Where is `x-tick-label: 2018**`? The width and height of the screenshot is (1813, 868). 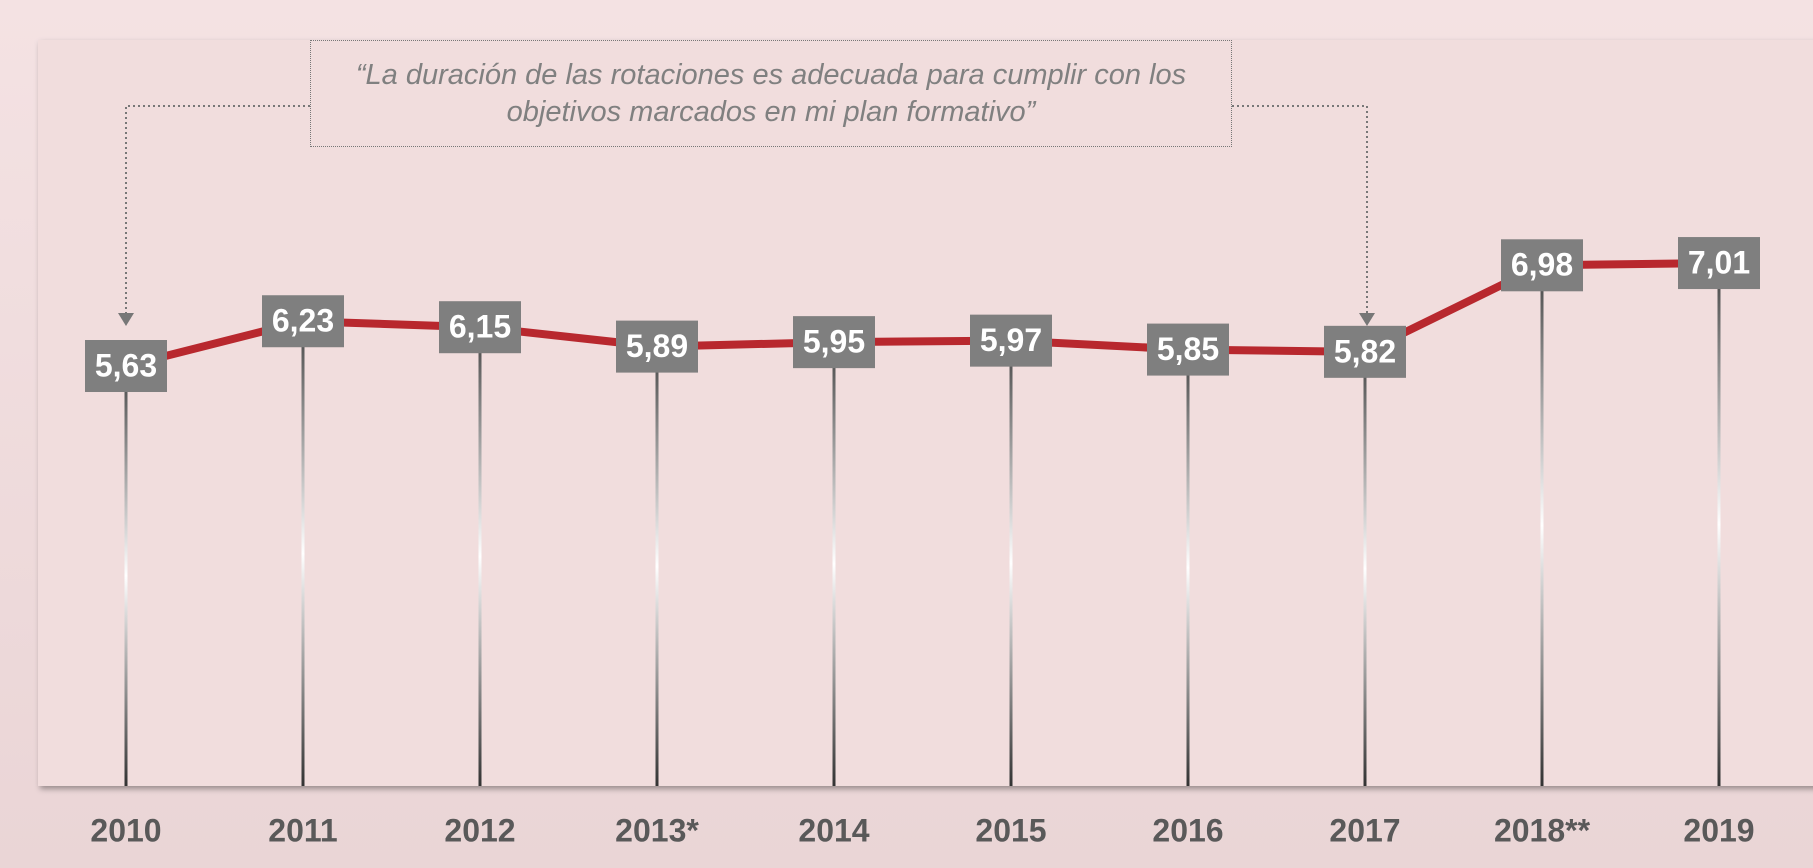 x-tick-label: 2018** is located at coordinates (1542, 830).